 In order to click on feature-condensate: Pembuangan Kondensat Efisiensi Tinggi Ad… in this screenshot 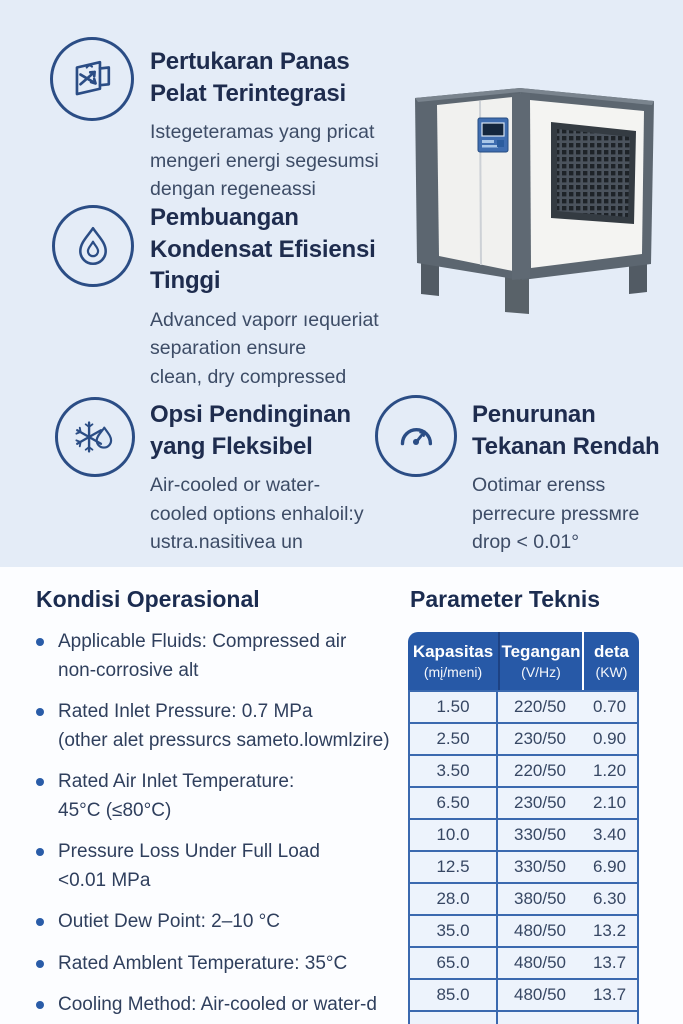, I will do `click(310, 296)`.